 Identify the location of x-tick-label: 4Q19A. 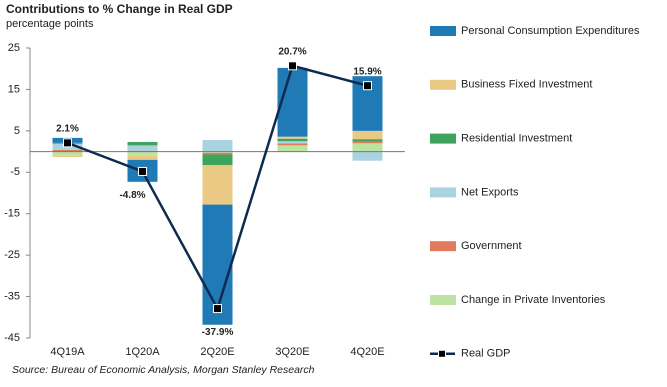
(67, 352).